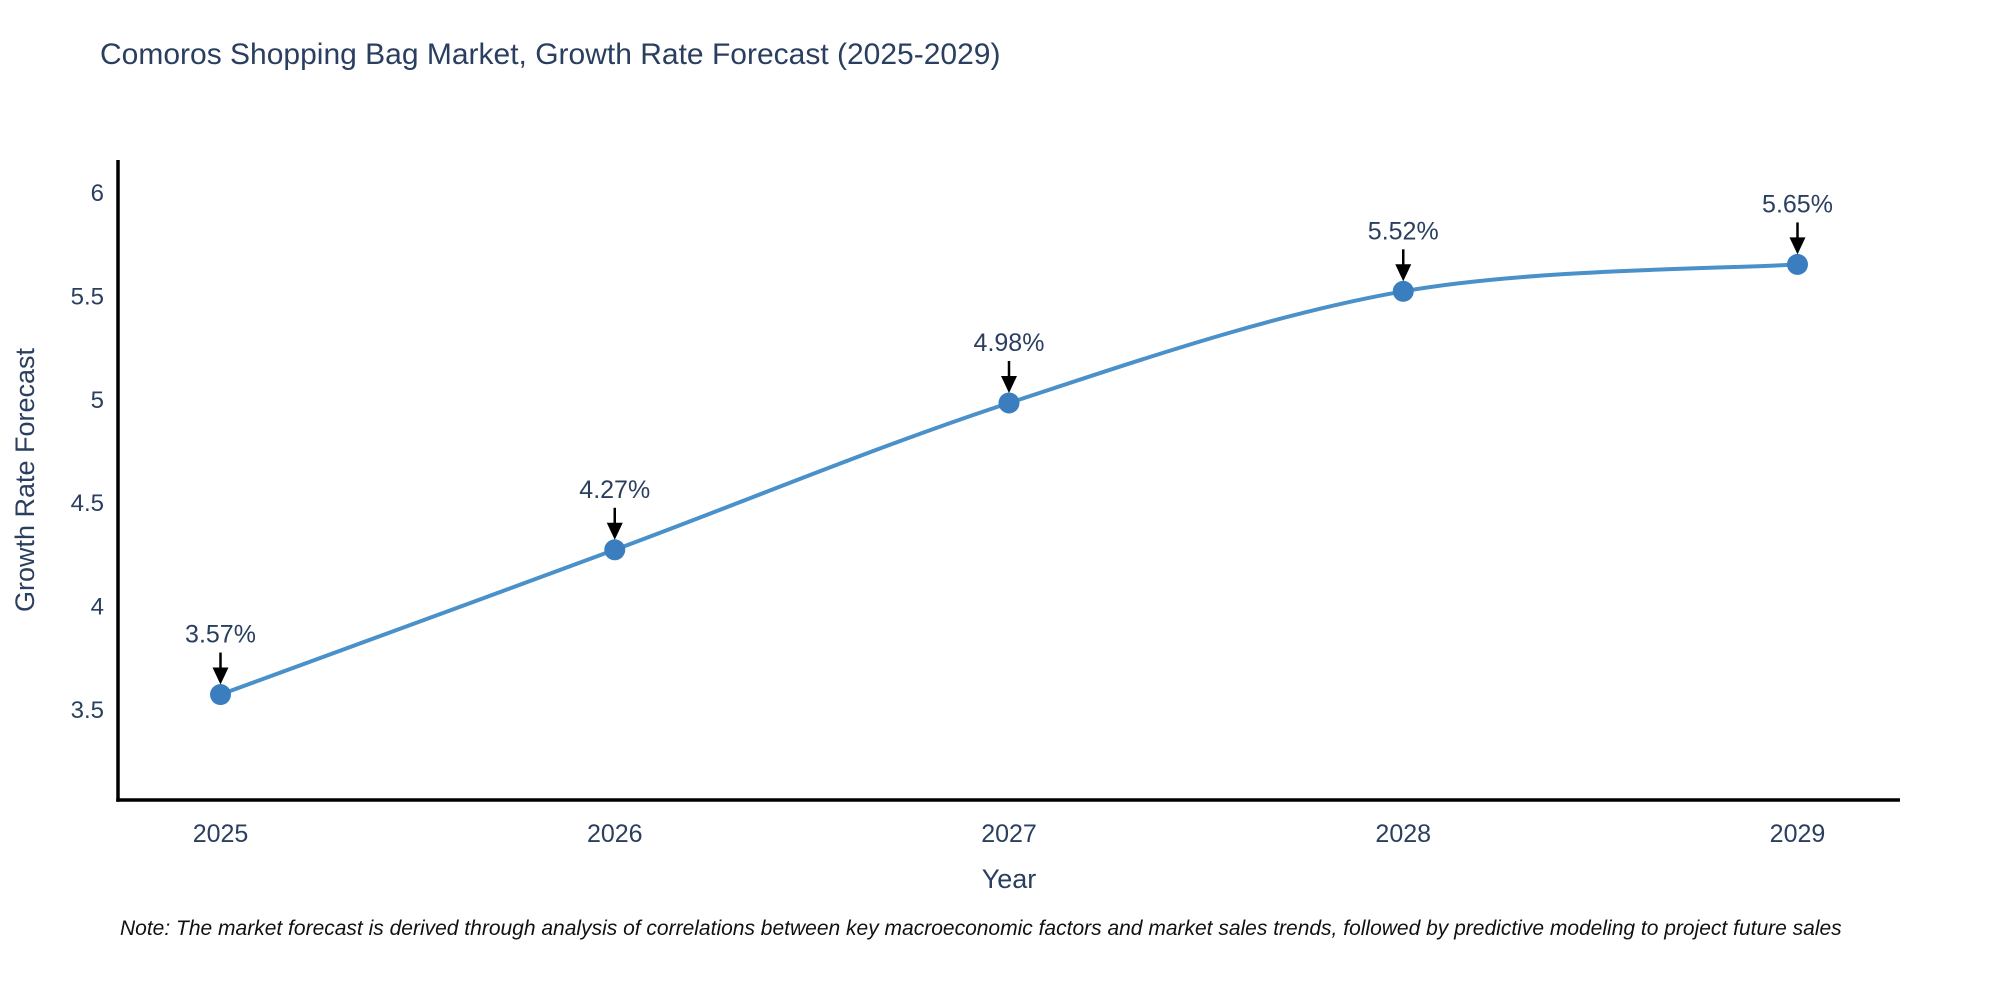  Describe the element at coordinates (221, 834) in the screenshot. I see `x-tick-label: 2025` at that location.